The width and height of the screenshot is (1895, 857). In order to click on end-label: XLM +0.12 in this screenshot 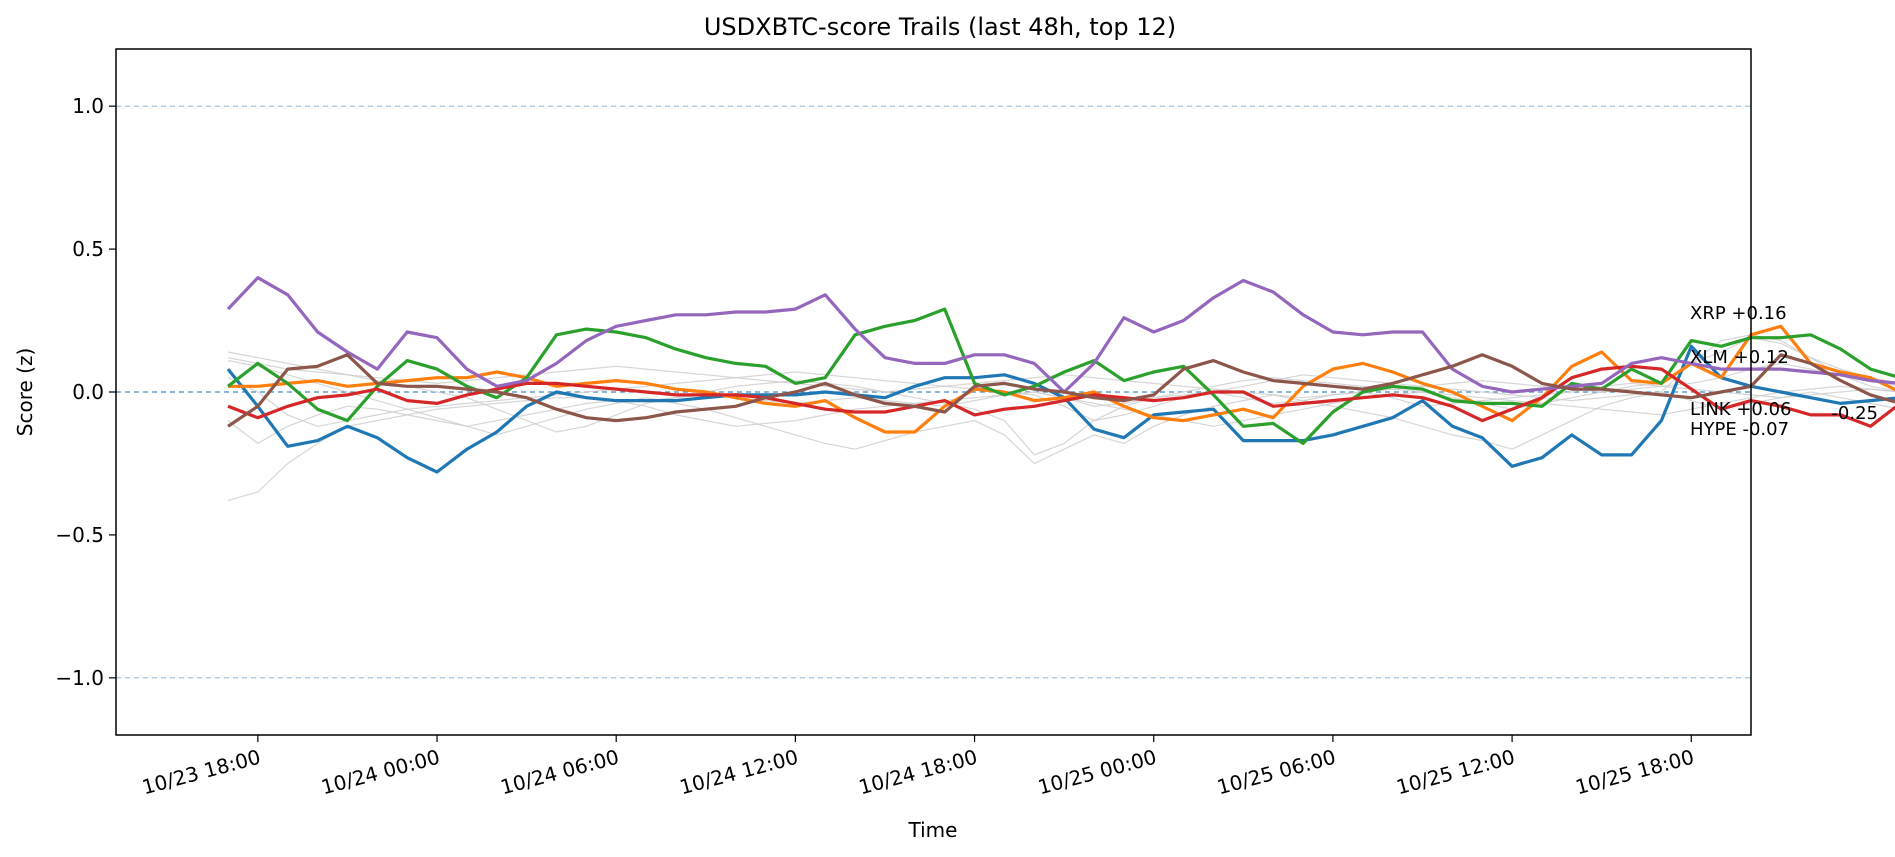, I will do `click(1739, 357)`.